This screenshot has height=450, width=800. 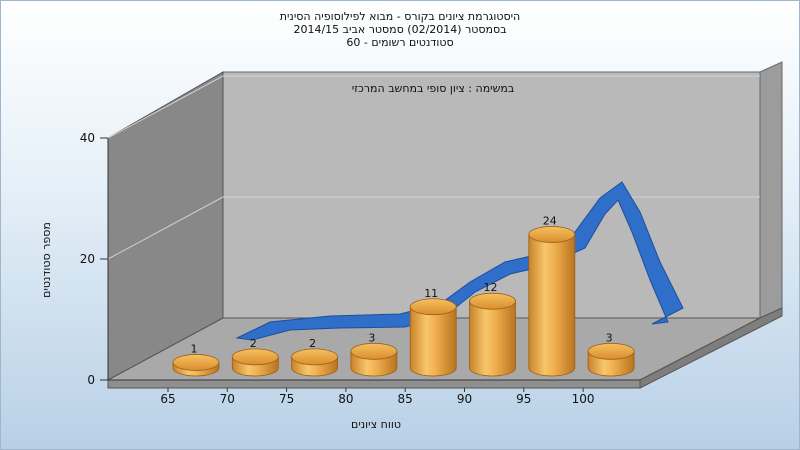 I want to click on bar: 1, so click(x=196, y=359).